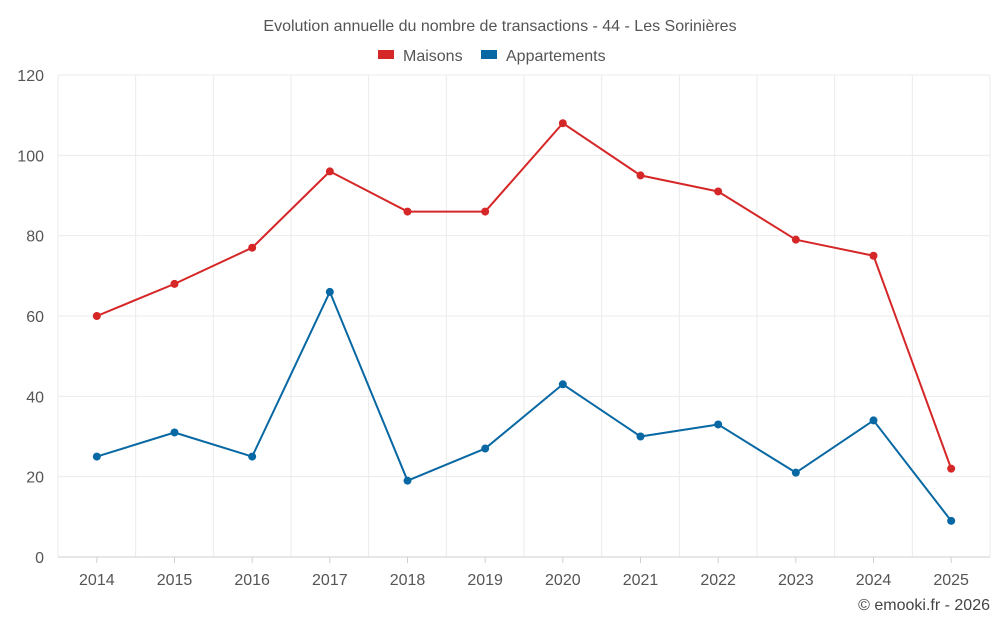 This screenshot has height=625, width=1000. What do you see at coordinates (330, 580) in the screenshot?
I see `x-tick-label: 2017` at bounding box center [330, 580].